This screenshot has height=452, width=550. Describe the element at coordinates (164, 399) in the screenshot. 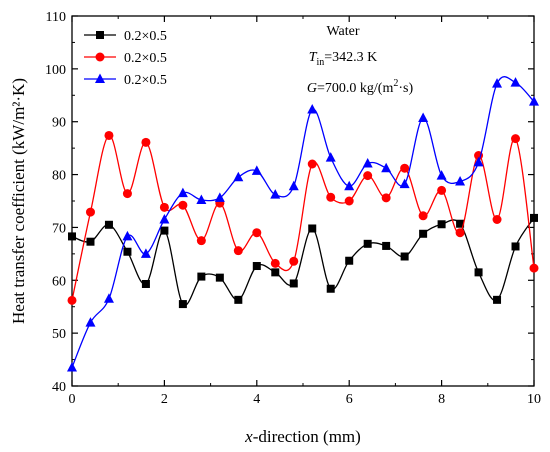

I see `x-tick-label: 2` at that location.